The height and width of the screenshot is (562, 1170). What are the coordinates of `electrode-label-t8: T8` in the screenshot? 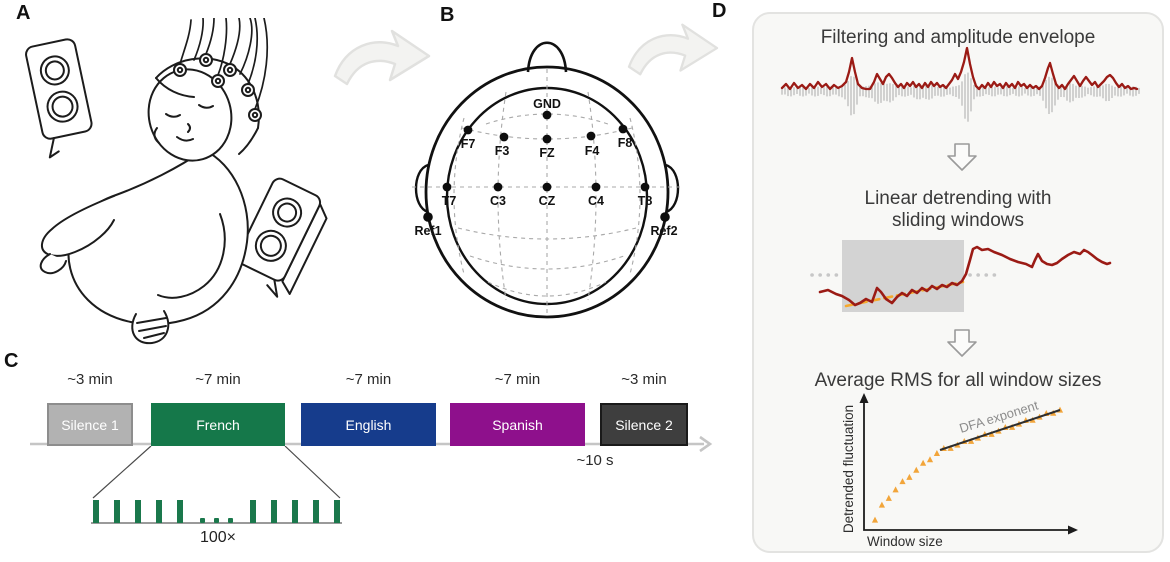 It's located at (645, 201).